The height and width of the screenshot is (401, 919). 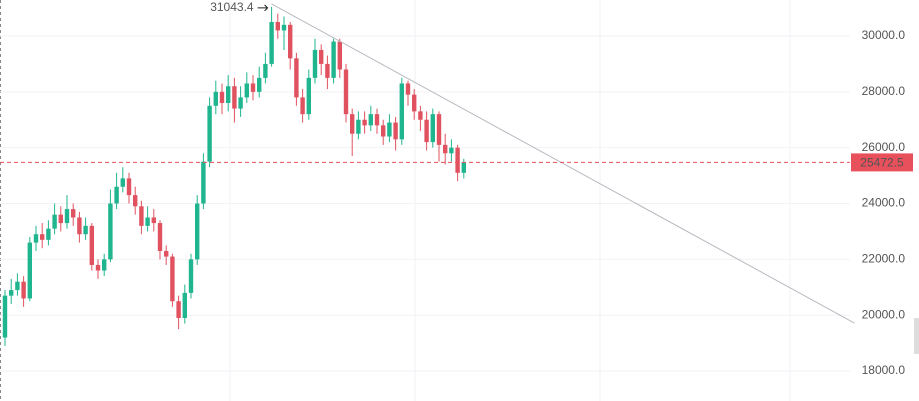 I want to click on y-tick-label: 18000.0, so click(x=884, y=370).